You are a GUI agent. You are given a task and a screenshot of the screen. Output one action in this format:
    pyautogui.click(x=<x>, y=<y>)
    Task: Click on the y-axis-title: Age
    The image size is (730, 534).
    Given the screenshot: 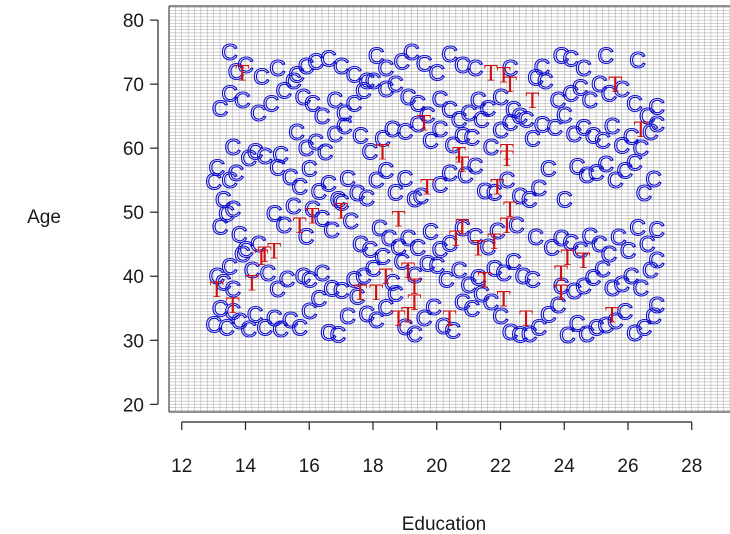 What is the action you would take?
    pyautogui.click(x=44, y=217)
    